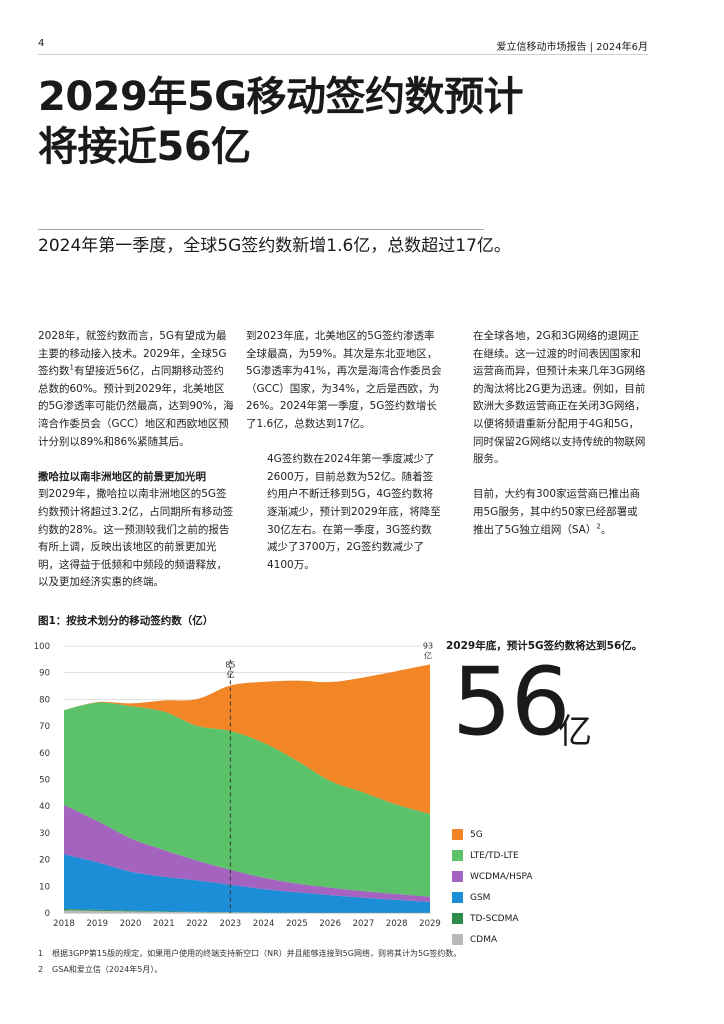 This screenshot has width=724, height=1024. What do you see at coordinates (126, 621) in the screenshot?
I see `figure-title: 图1：按技术划分的移动签约数（亿）` at bounding box center [126, 621].